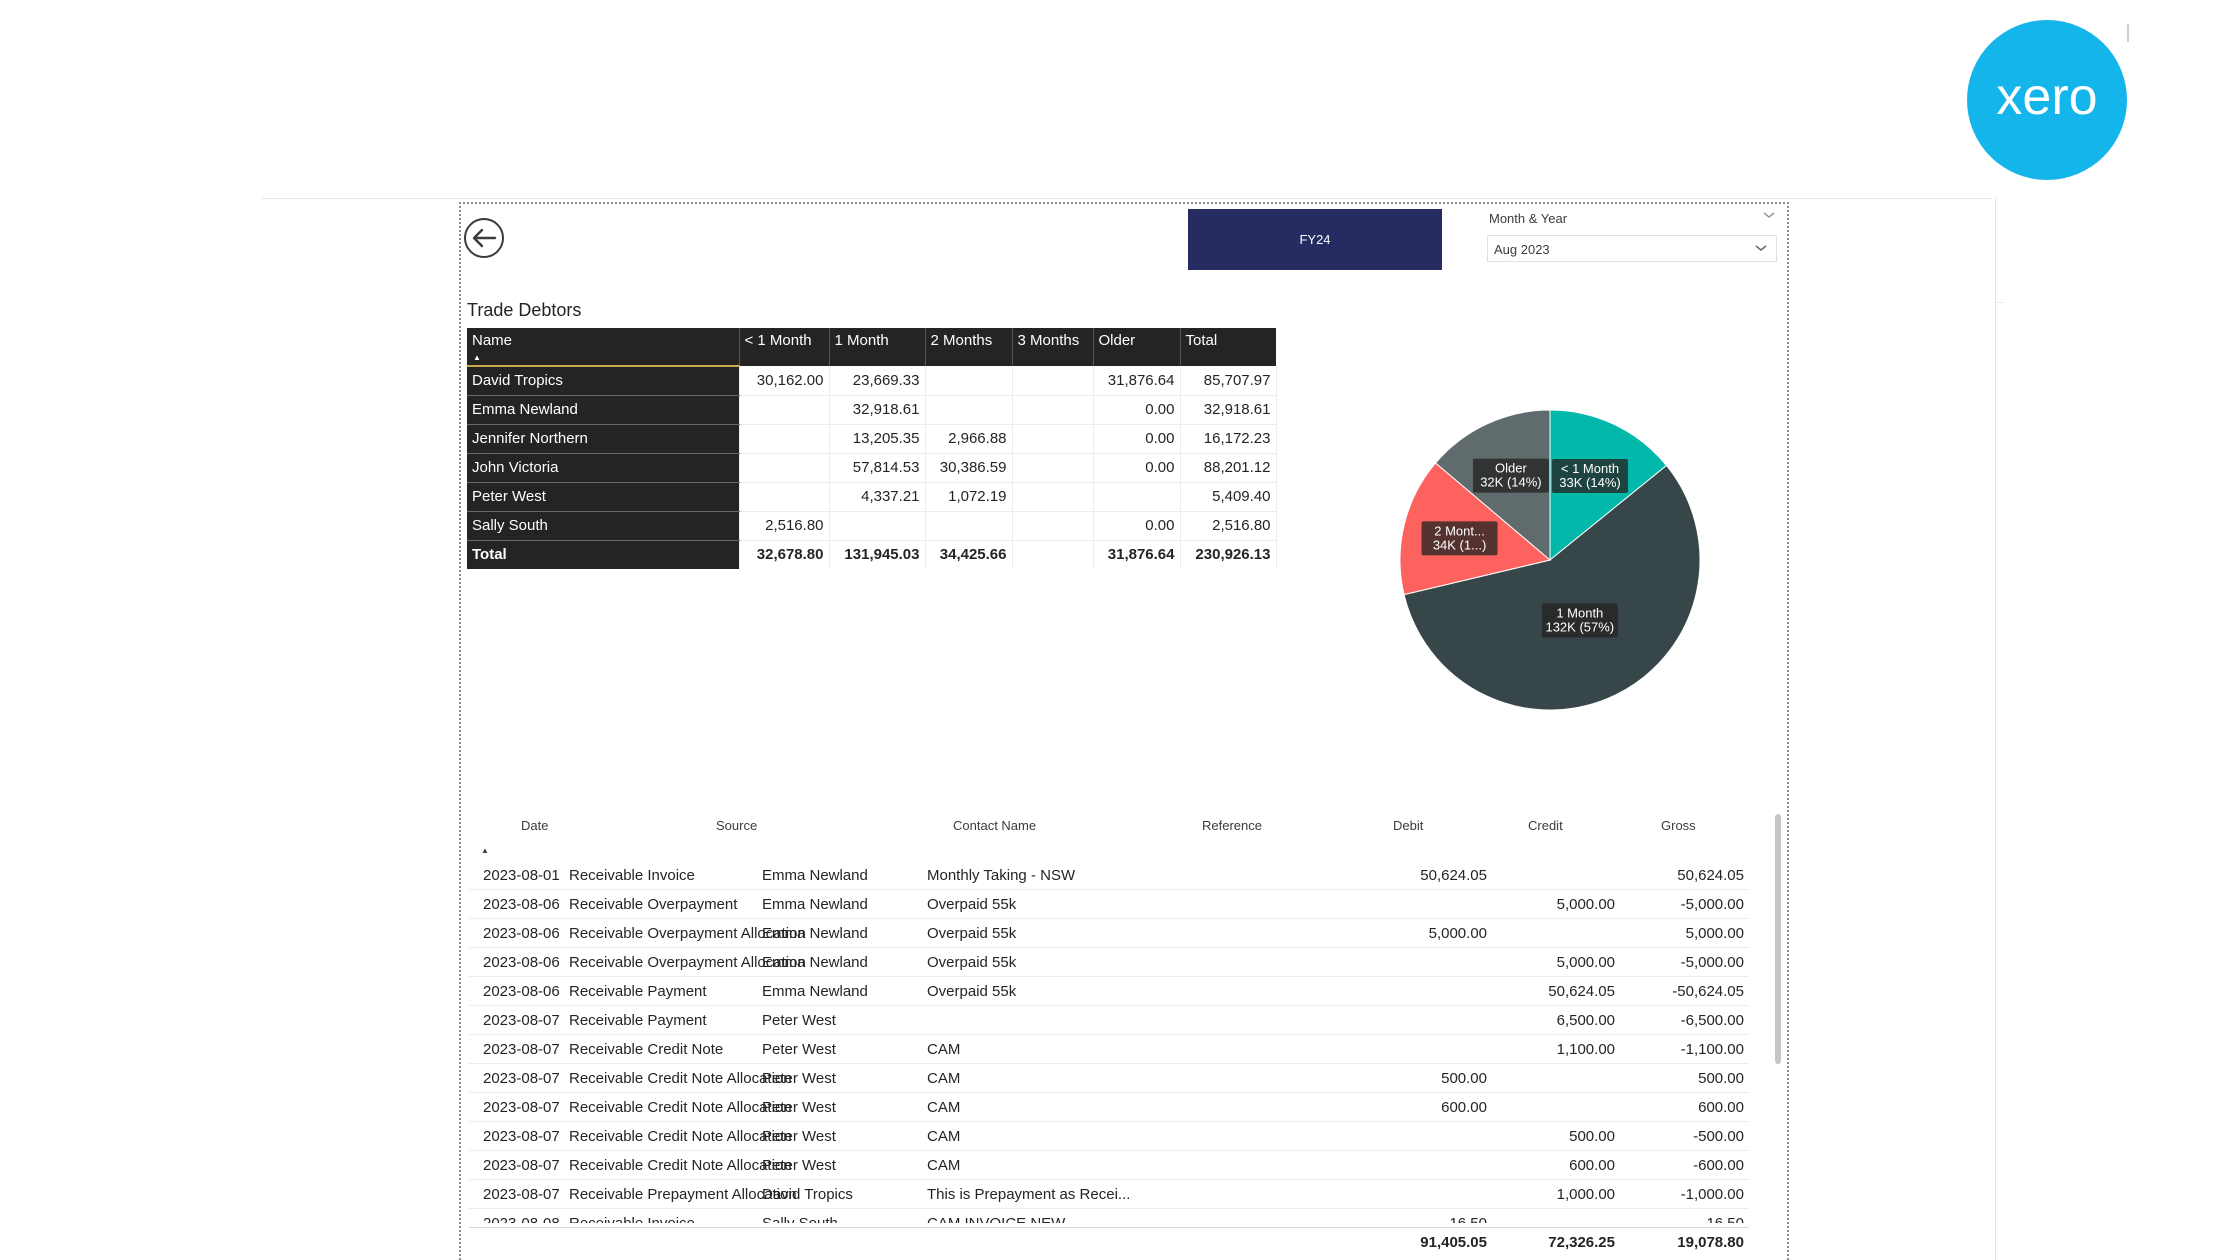  I want to click on column-header: Name ▲, so click(603, 347).